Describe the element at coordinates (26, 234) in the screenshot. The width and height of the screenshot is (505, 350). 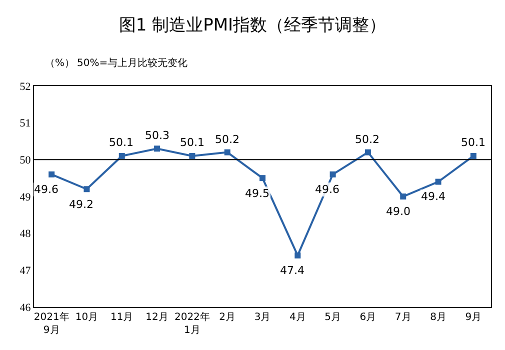
I see `y-tick-label: 48` at that location.